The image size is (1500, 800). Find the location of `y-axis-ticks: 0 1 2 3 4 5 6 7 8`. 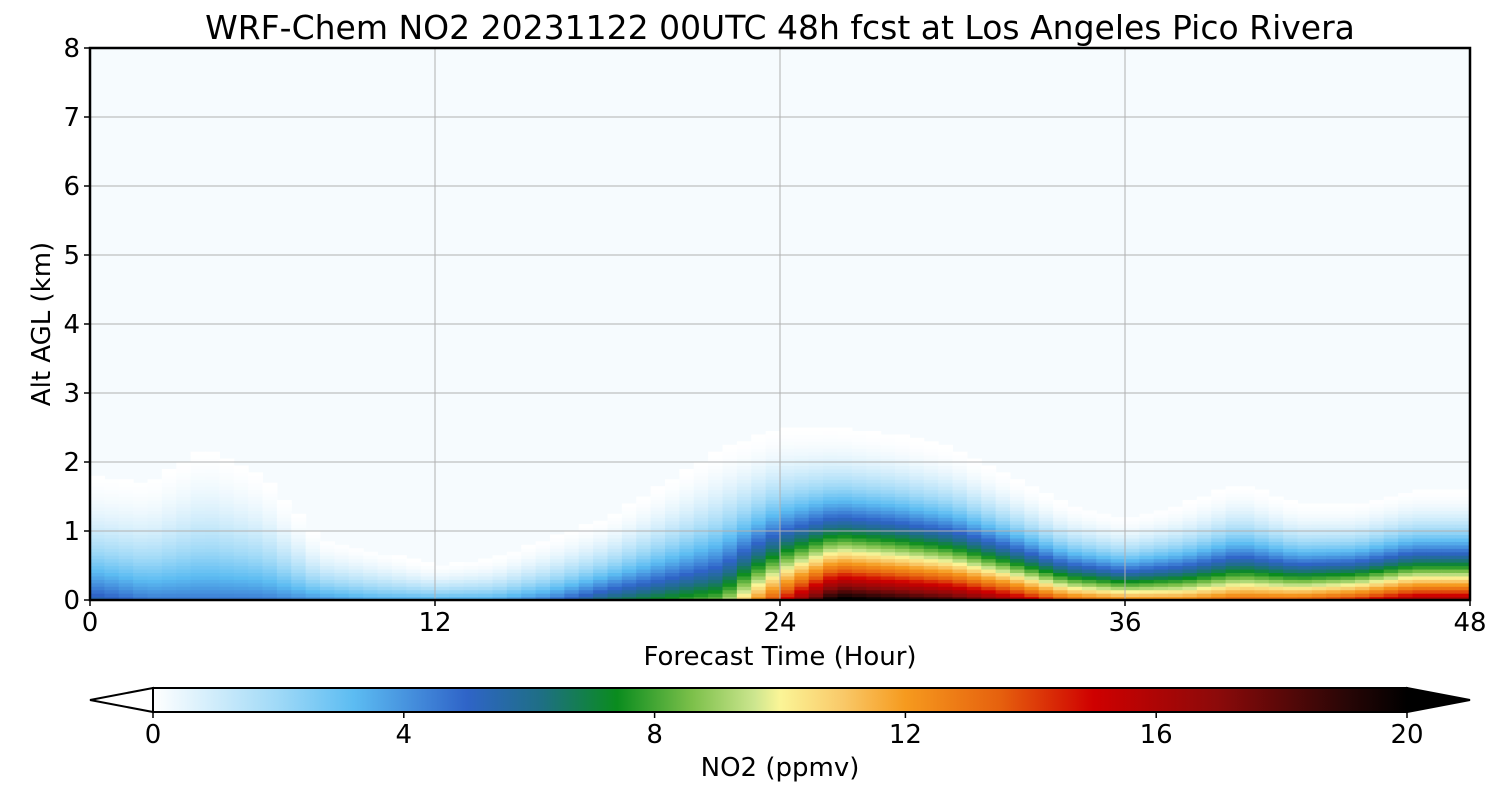

y-axis-ticks: 0 1 2 3 4 5 6 7 8 is located at coordinates (76, 325).